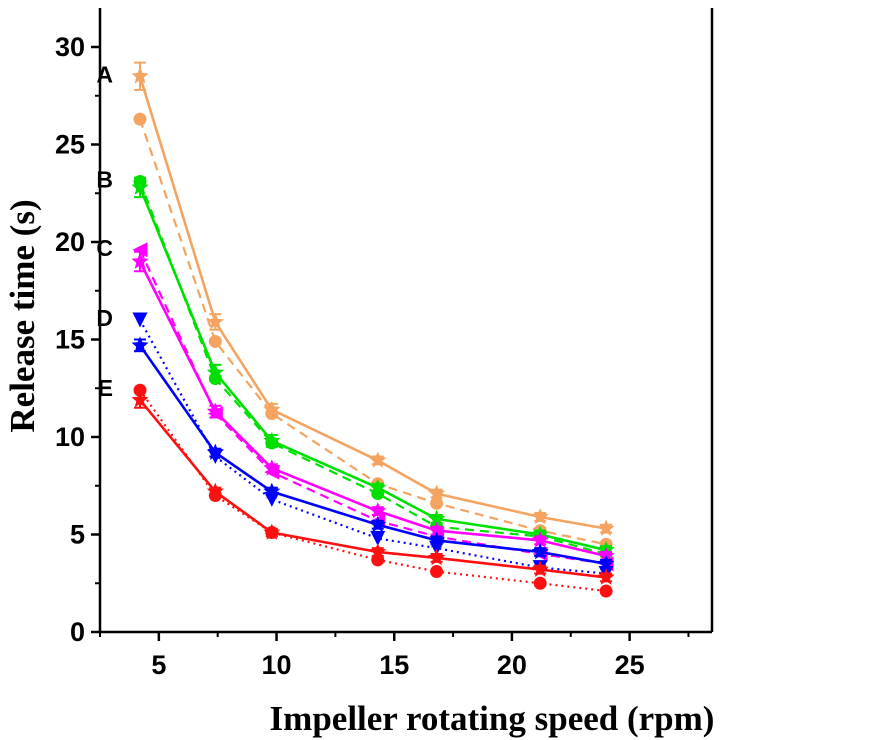 The height and width of the screenshot is (740, 886). What do you see at coordinates (104, 231) in the screenshot?
I see `group-labels: A B C D E` at bounding box center [104, 231].